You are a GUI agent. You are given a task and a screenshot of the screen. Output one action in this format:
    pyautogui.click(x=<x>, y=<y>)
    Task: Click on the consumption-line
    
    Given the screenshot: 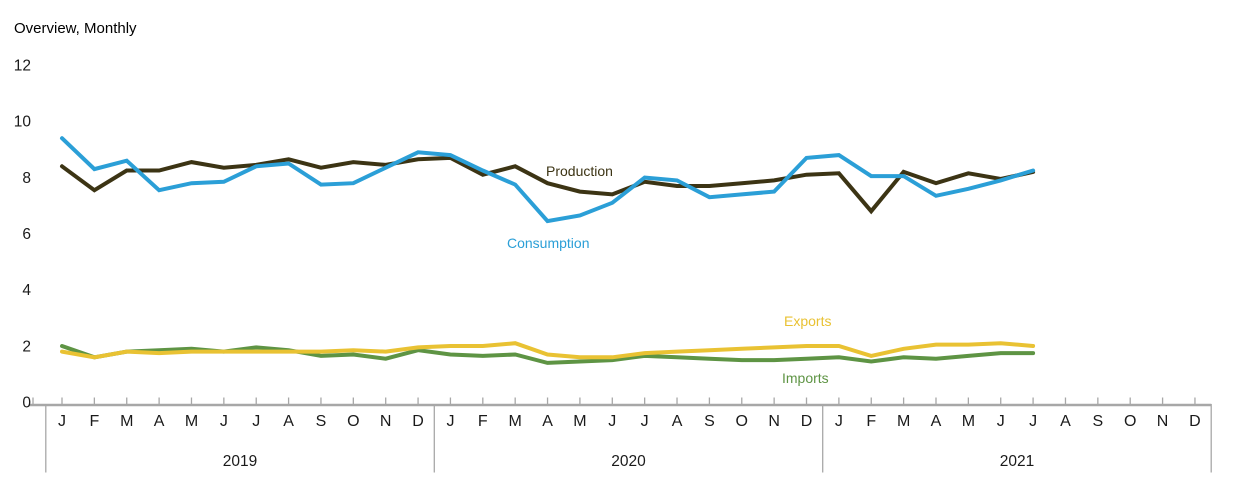 What is the action you would take?
    pyautogui.click(x=548, y=180)
    